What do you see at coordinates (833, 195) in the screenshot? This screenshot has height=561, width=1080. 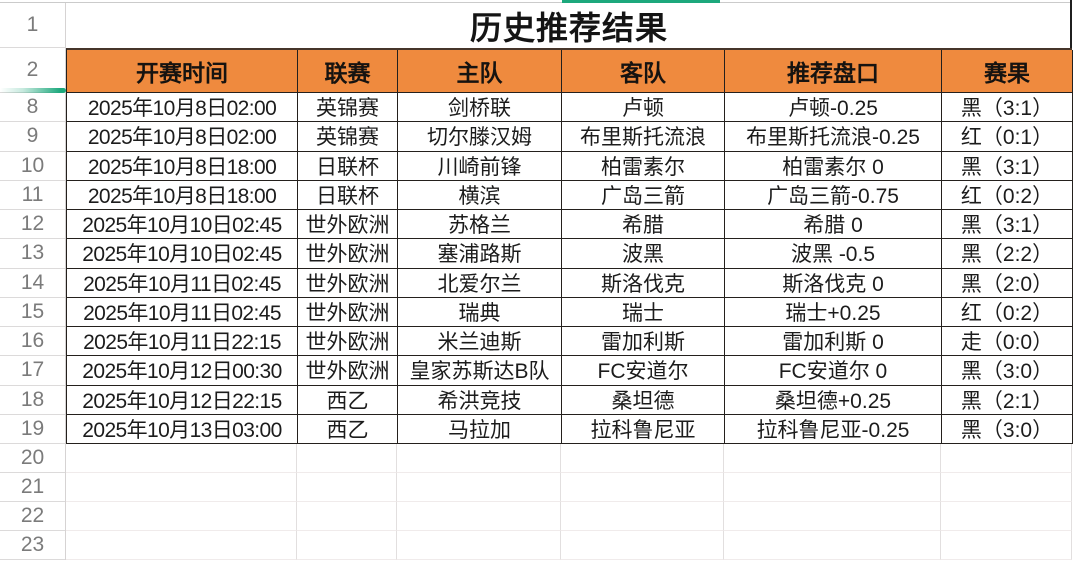 I see `cell-handicap: 广岛三箭-0.75` at bounding box center [833, 195].